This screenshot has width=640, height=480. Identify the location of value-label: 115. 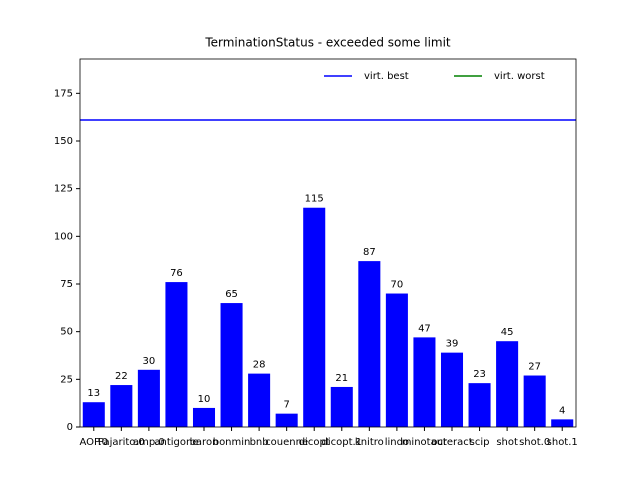
(314, 199).